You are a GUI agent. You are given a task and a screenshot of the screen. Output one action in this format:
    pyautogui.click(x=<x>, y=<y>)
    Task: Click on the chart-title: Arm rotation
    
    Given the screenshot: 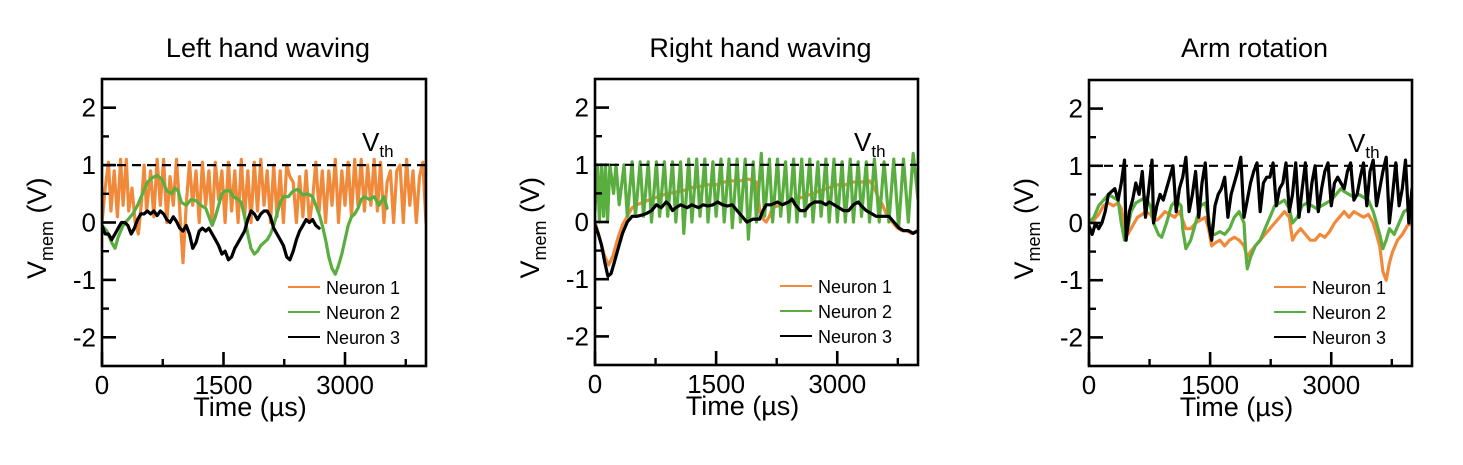 What is the action you would take?
    pyautogui.click(x=1254, y=48)
    